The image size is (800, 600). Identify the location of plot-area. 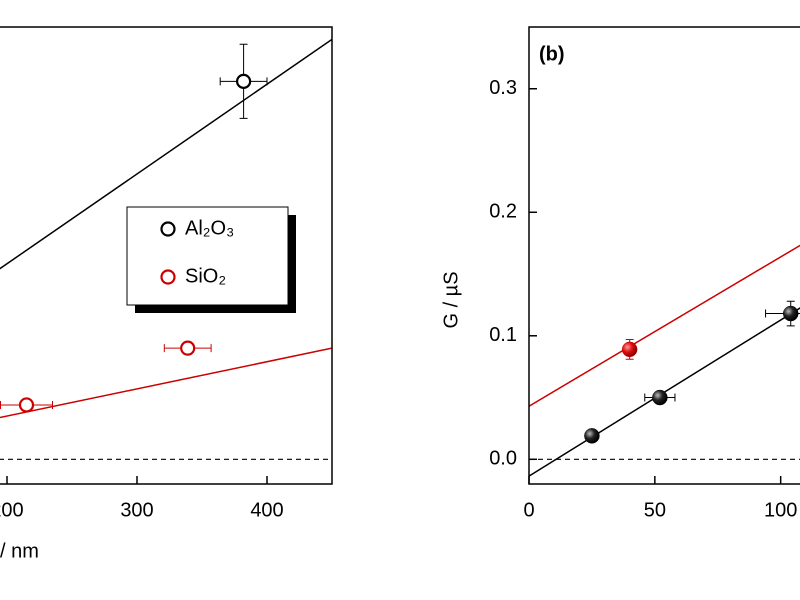
(664, 360).